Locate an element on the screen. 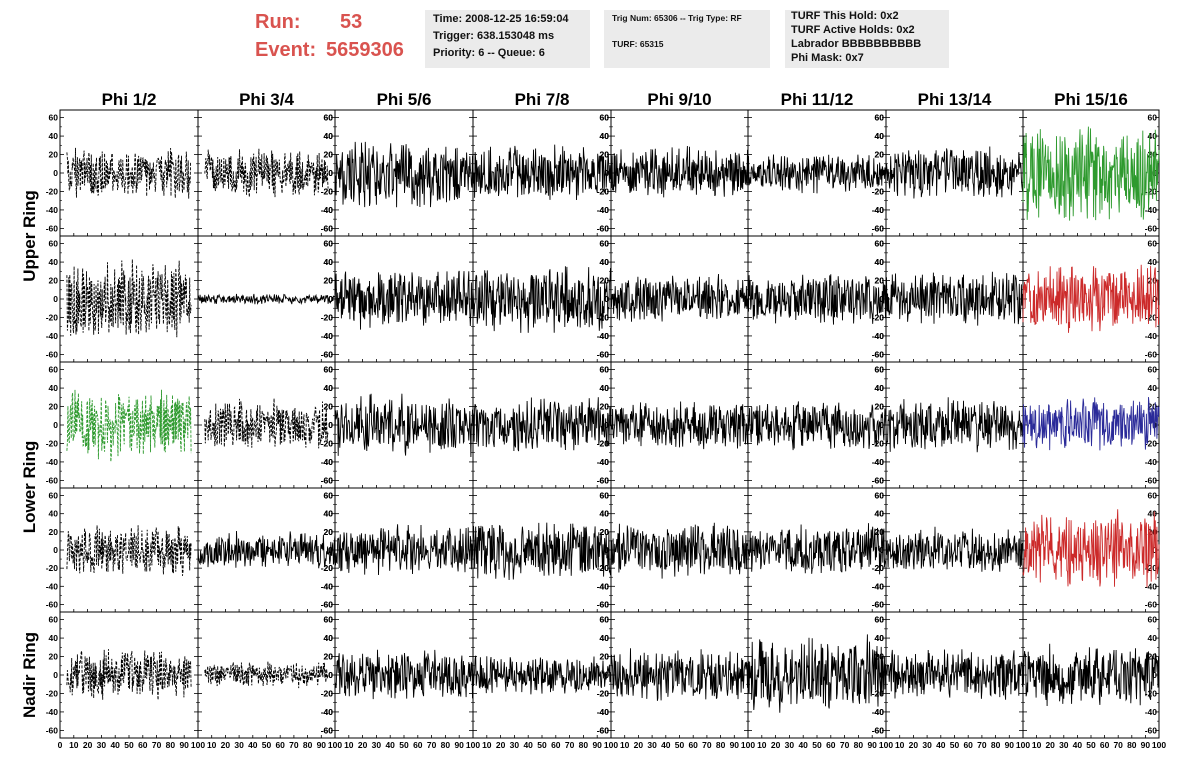 The height and width of the screenshot is (772, 1196). column-header: Phi 11/12 is located at coordinates (817, 99).